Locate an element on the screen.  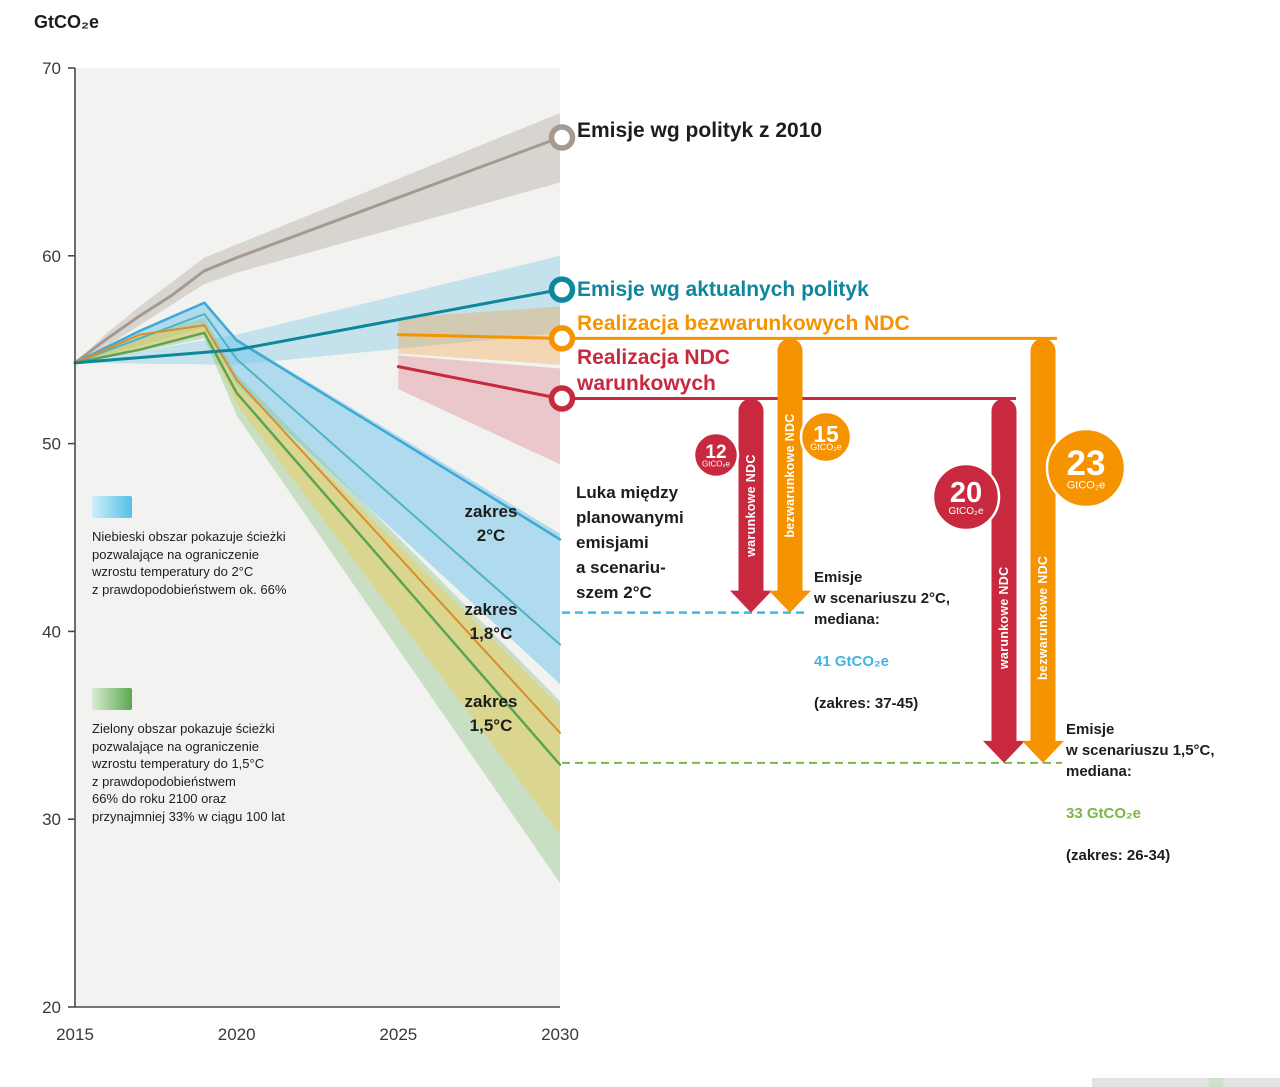
gap-23-unit: GtCO₂e is located at coordinates (1086, 485).